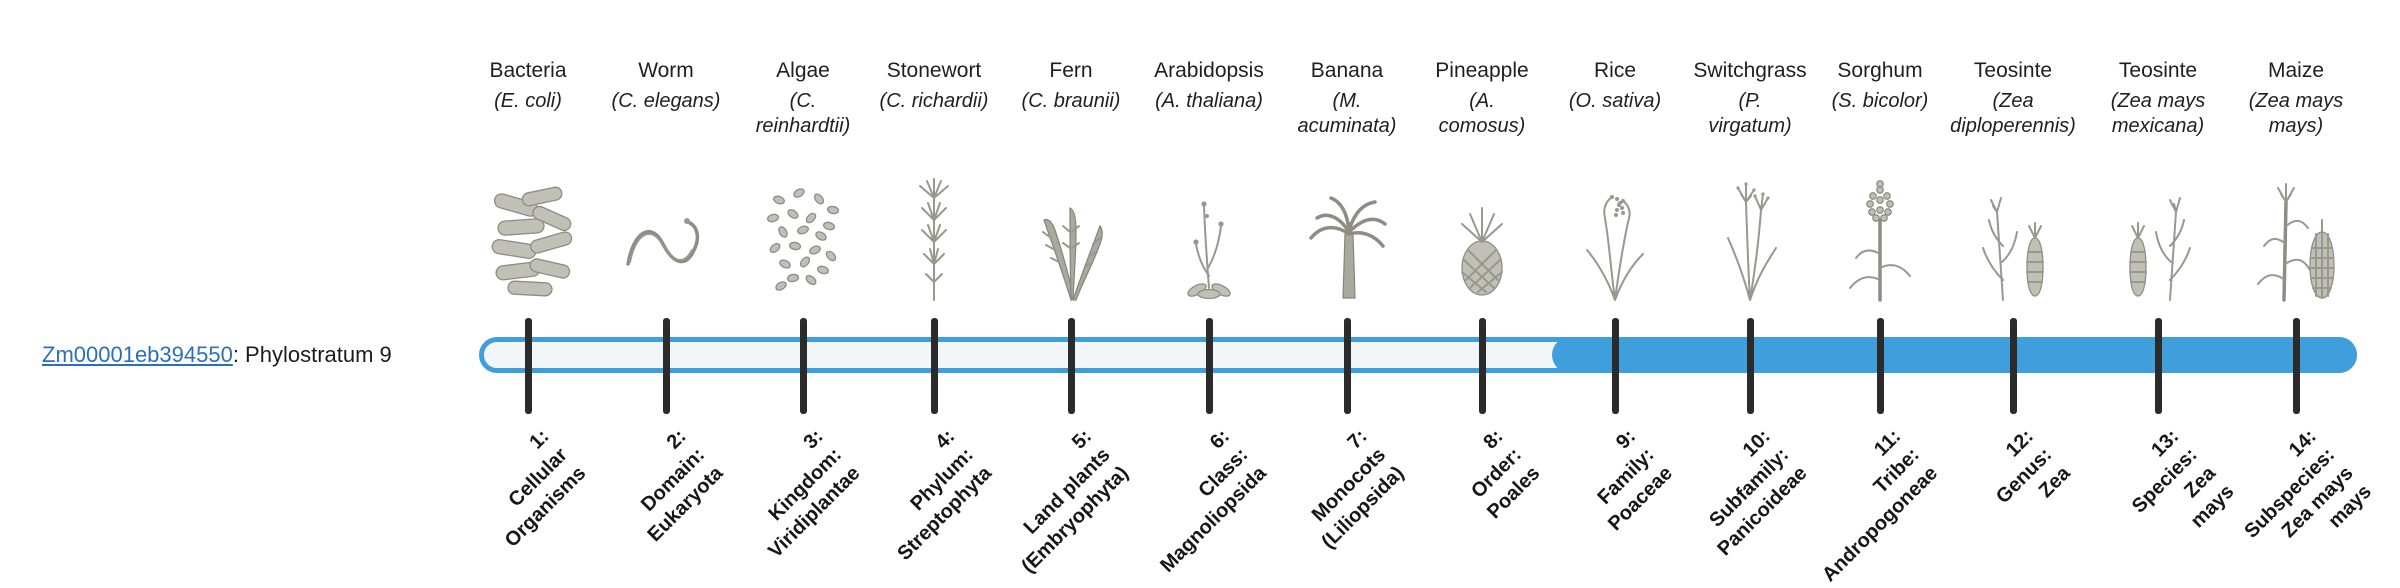  I want to click on species-name: Maize (Zea mays mays), so click(2296, 98).